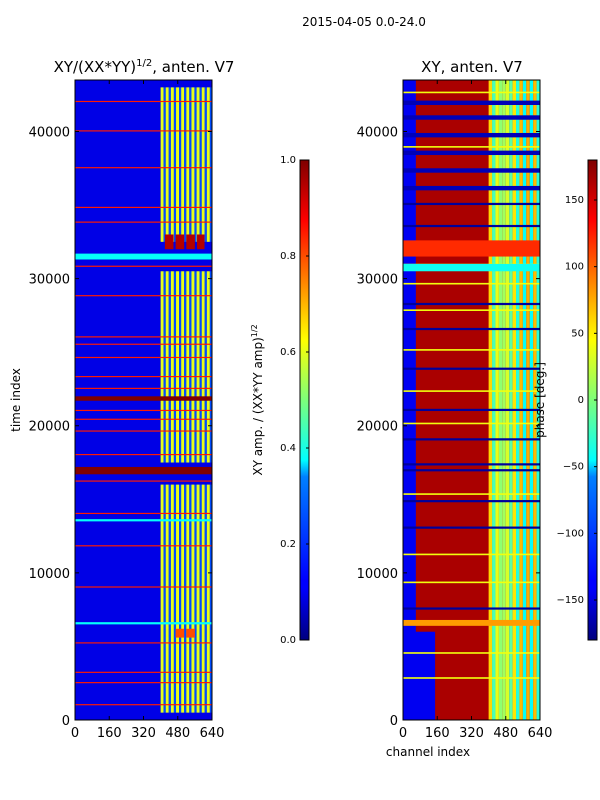  Describe the element at coordinates (428, 752) in the screenshot. I see `panel-2-xlabel: channel index` at that location.